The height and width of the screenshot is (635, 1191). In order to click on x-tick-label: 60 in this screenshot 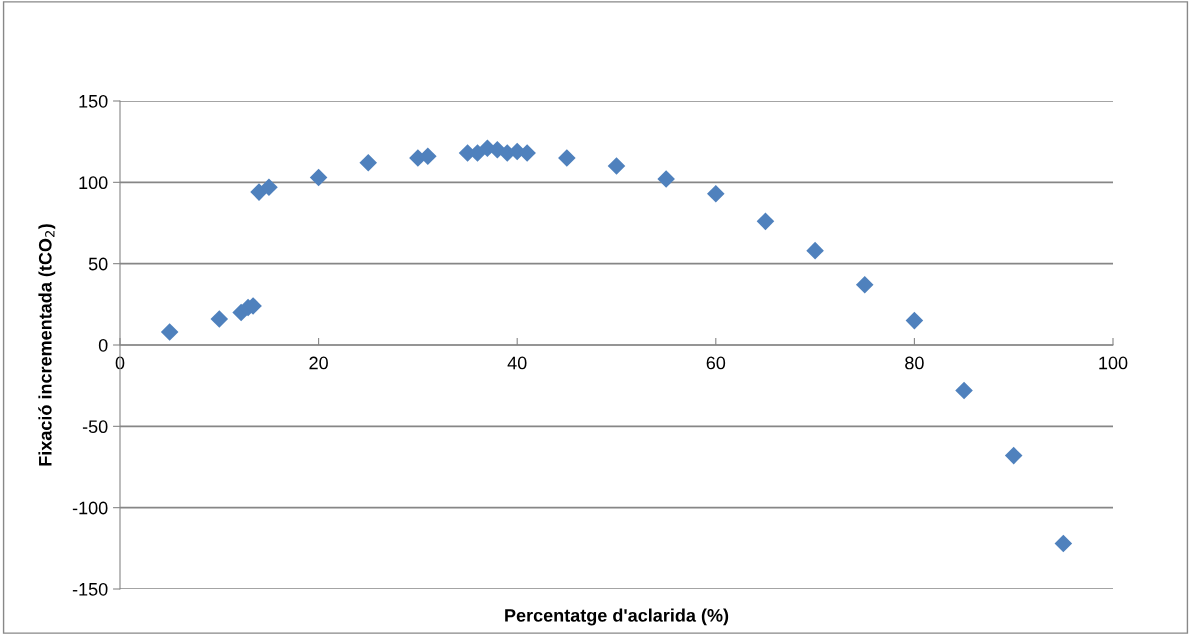, I will do `click(716, 363)`.